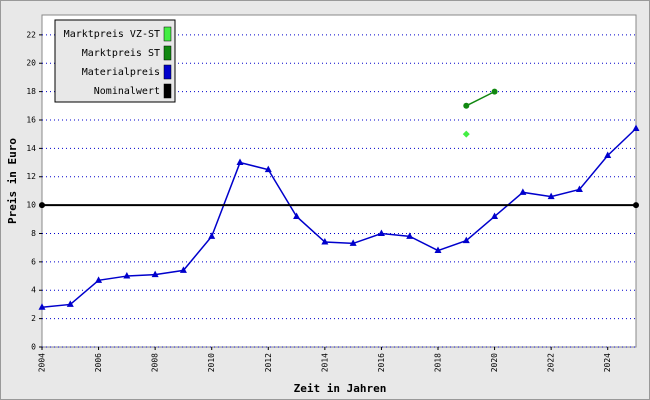 This screenshot has width=650, height=400. What do you see at coordinates (33, 233) in the screenshot?
I see `y-tick-label: 8` at bounding box center [33, 233].